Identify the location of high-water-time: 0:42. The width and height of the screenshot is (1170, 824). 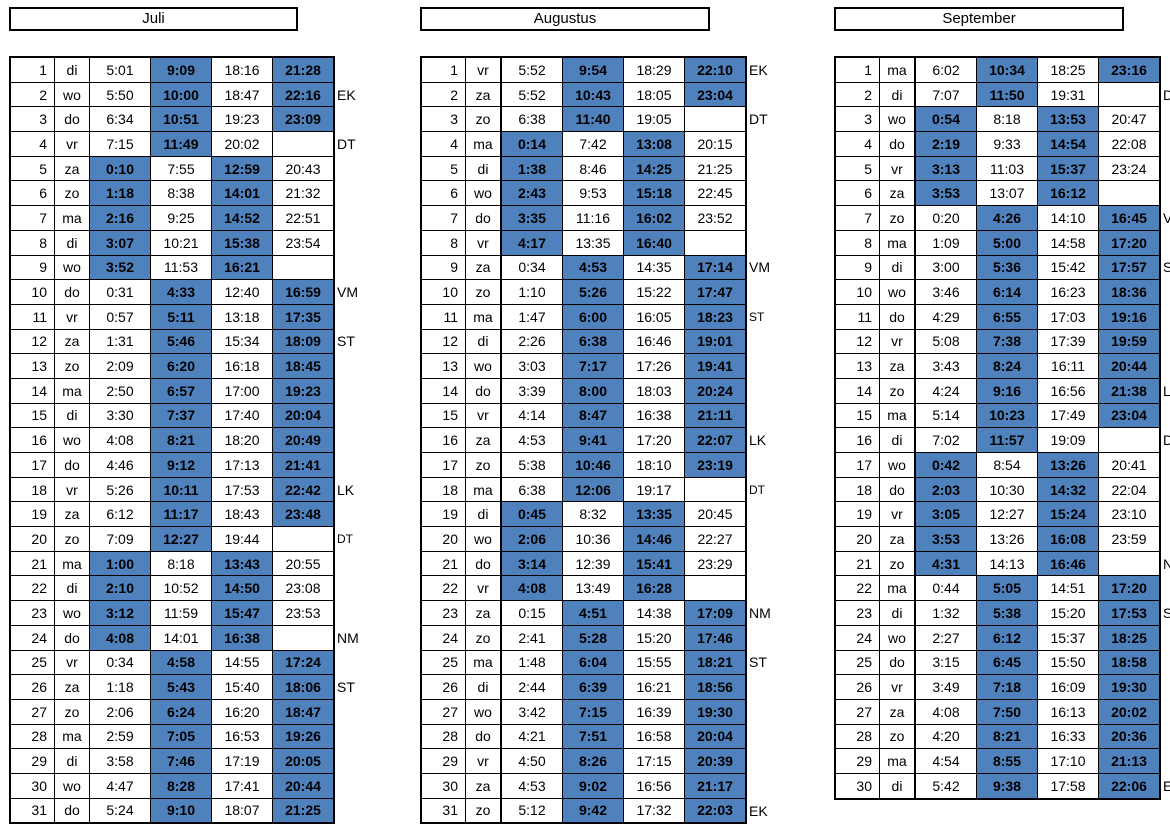
(945, 465).